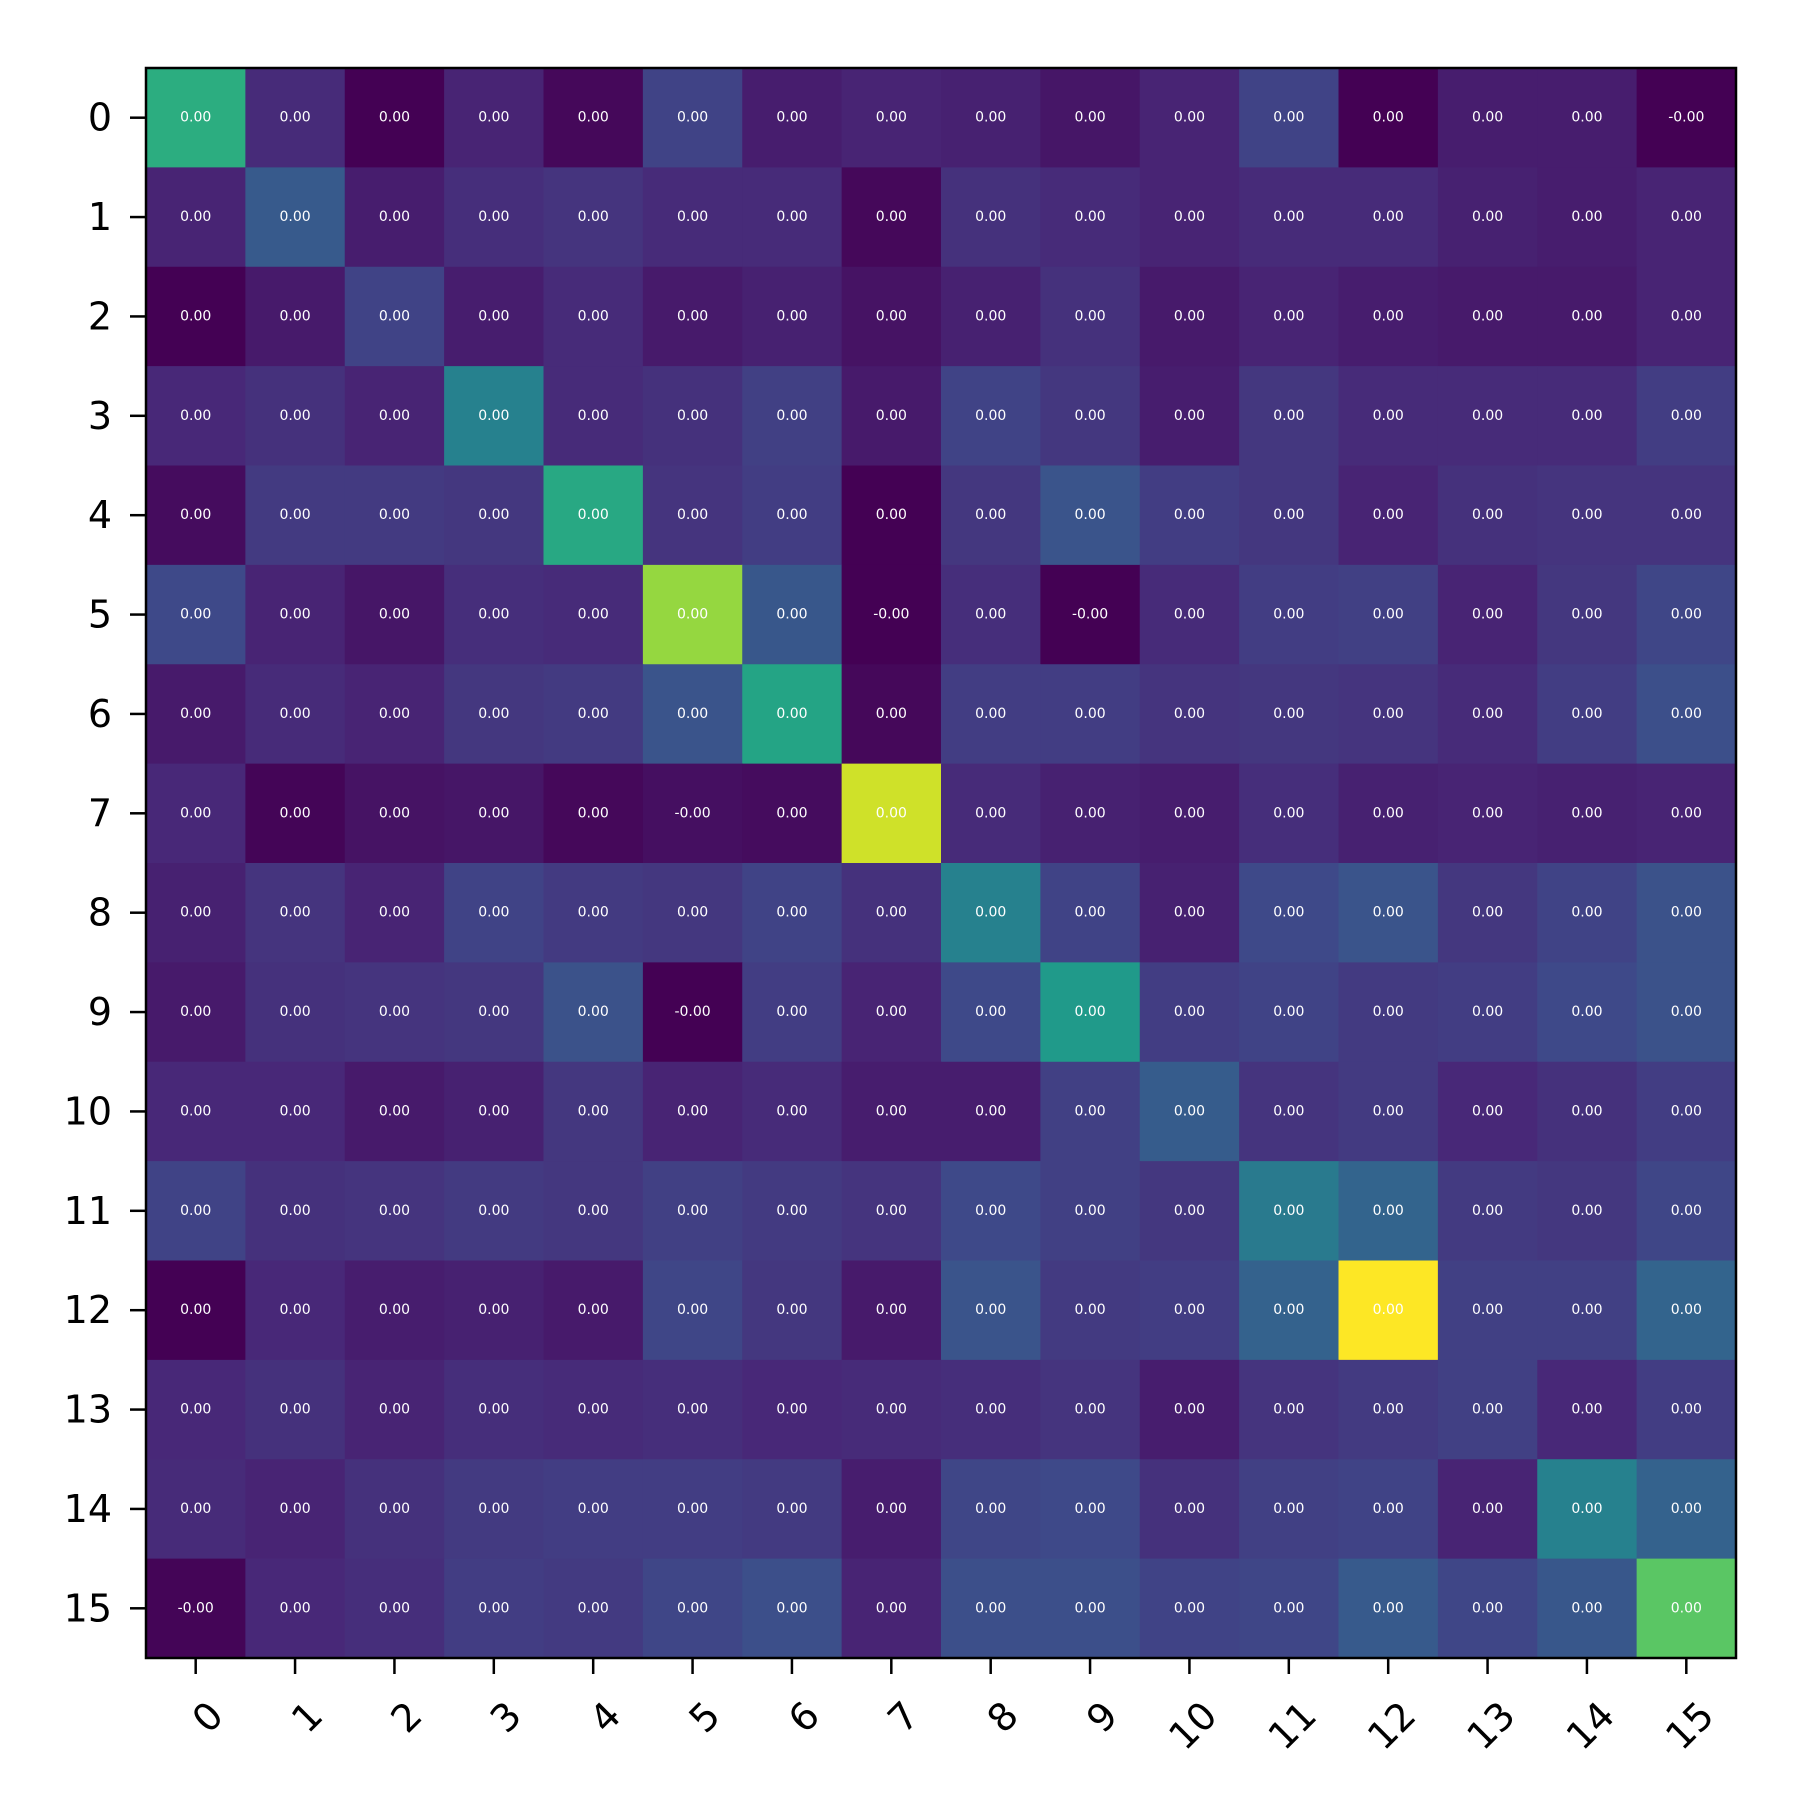 Image resolution: width=1800 pixels, height=1800 pixels. I want to click on x-tick-label: 5, so click(705, 1717).